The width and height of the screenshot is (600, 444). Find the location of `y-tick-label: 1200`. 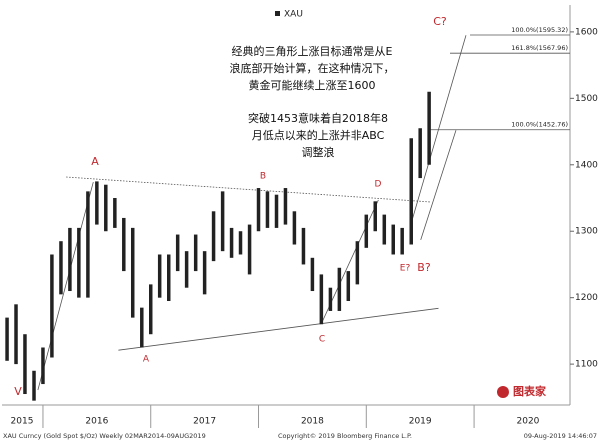

y-tick-label: 1200 is located at coordinates (586, 298).